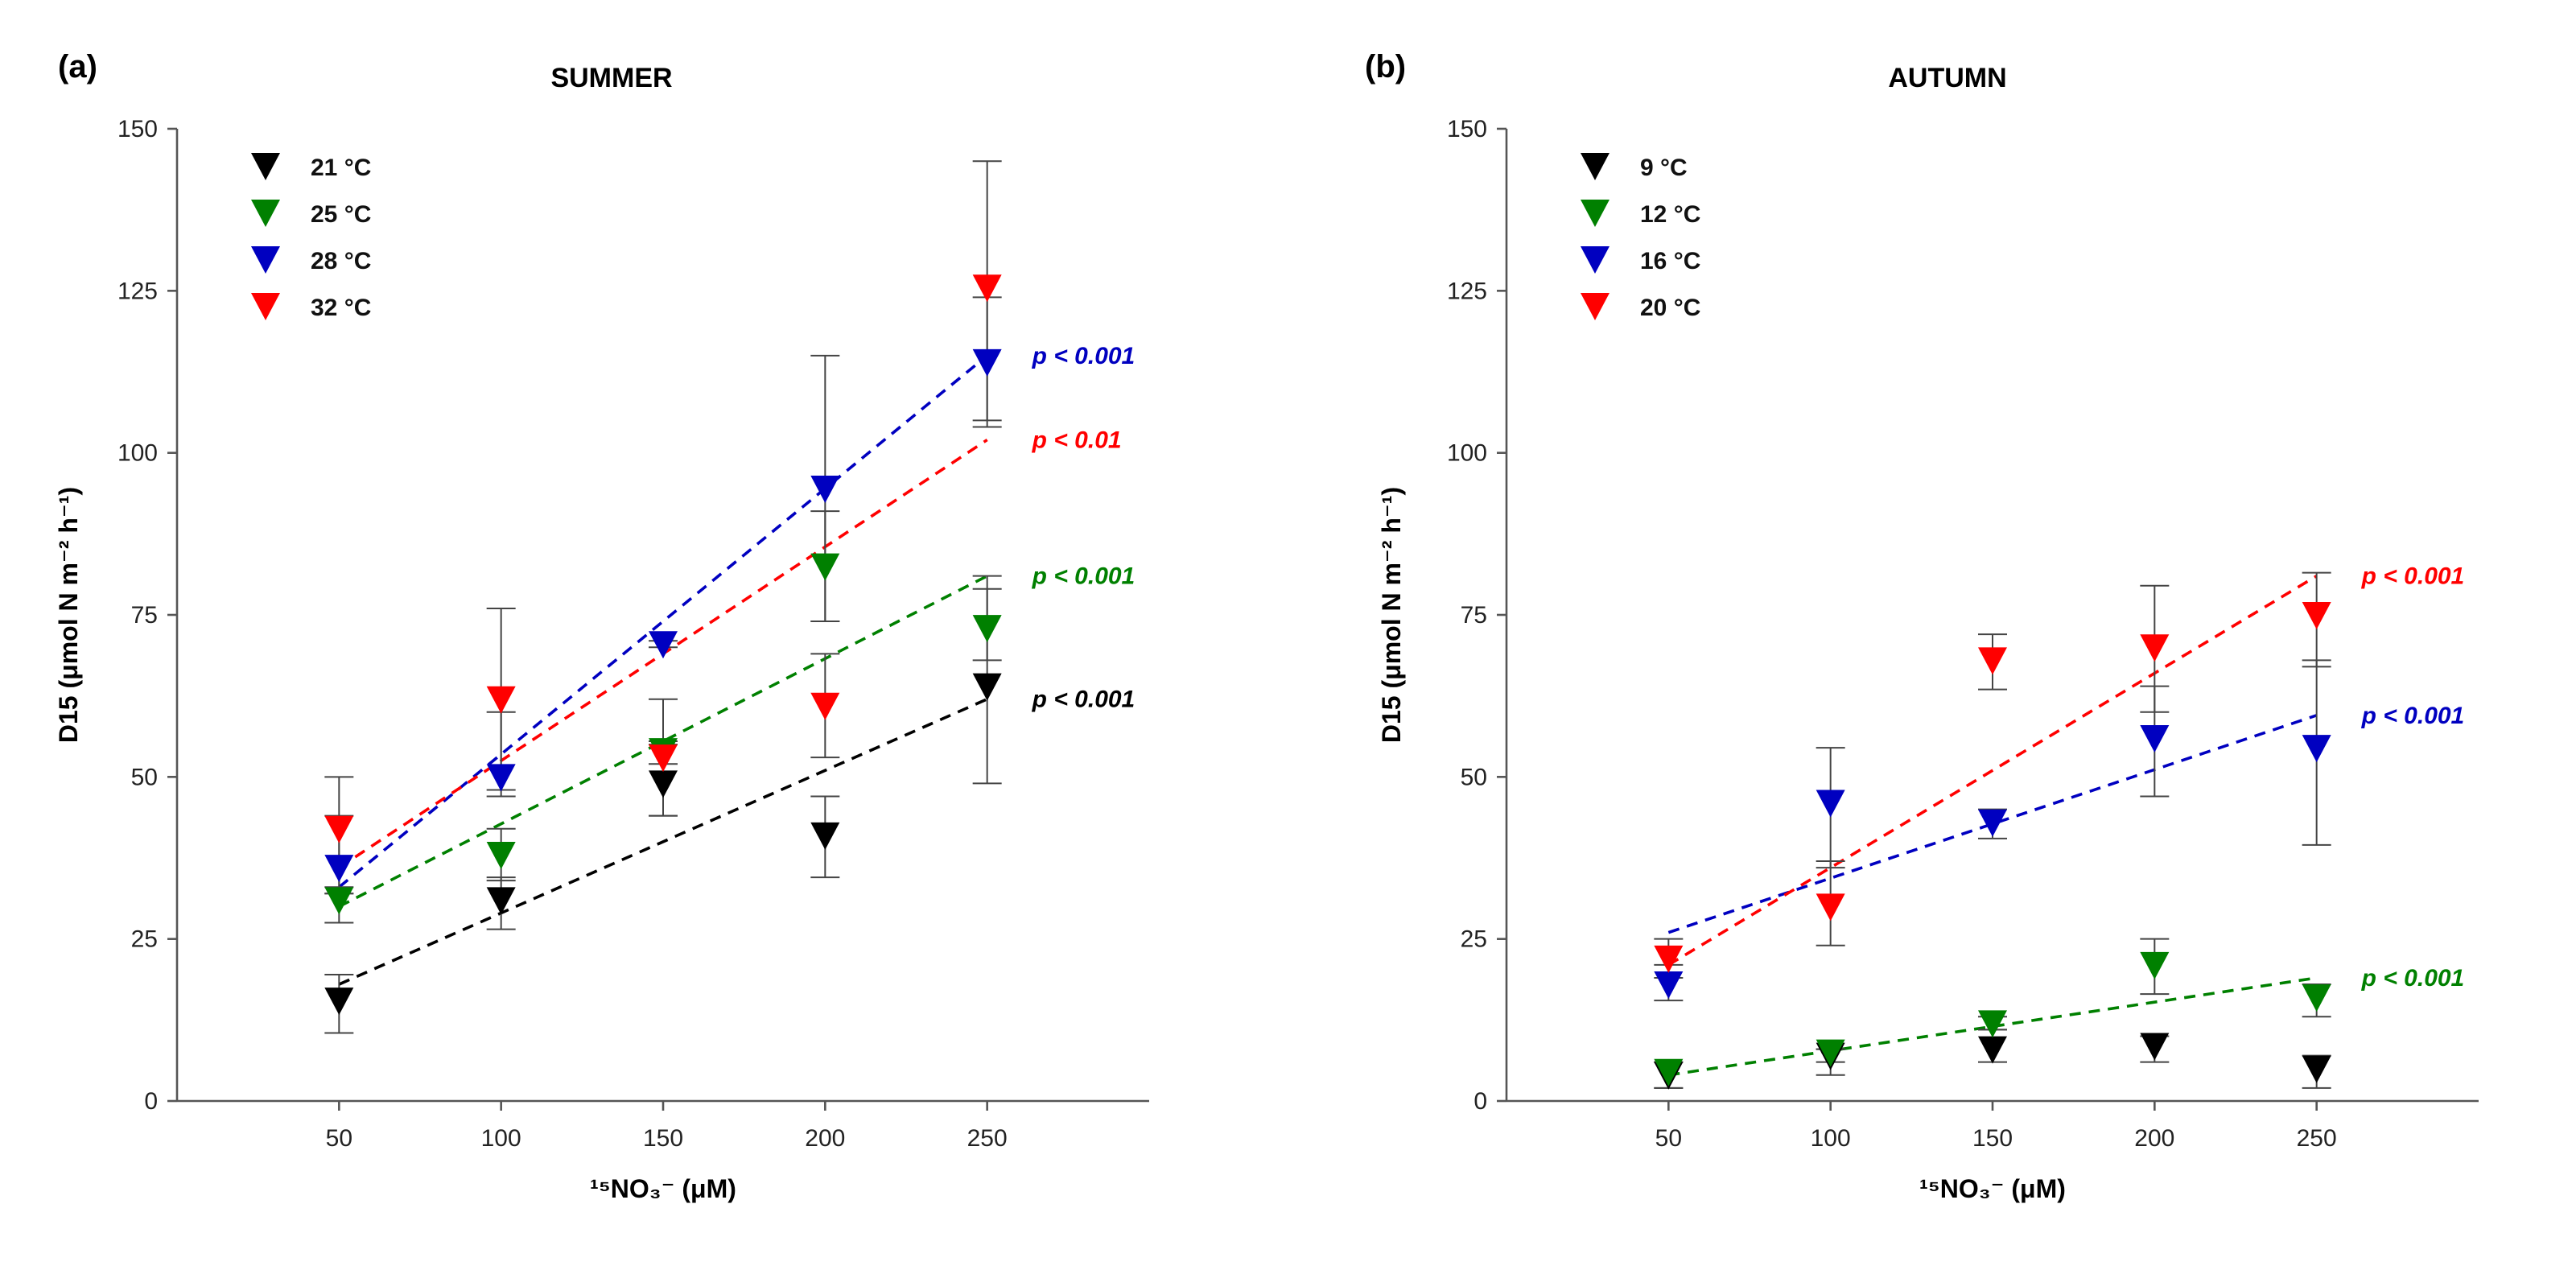 This screenshot has height=1270, width=2576. I want to click on legend-label: 25 °C, so click(341, 214).